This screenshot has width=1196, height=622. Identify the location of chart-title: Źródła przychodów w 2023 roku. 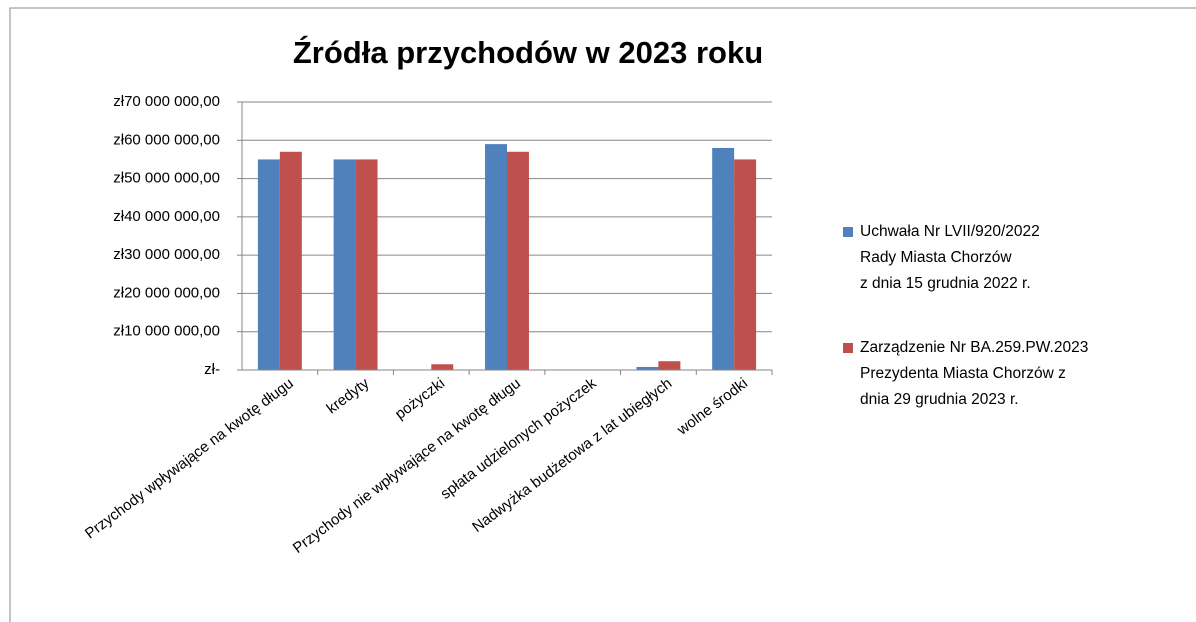
(528, 52).